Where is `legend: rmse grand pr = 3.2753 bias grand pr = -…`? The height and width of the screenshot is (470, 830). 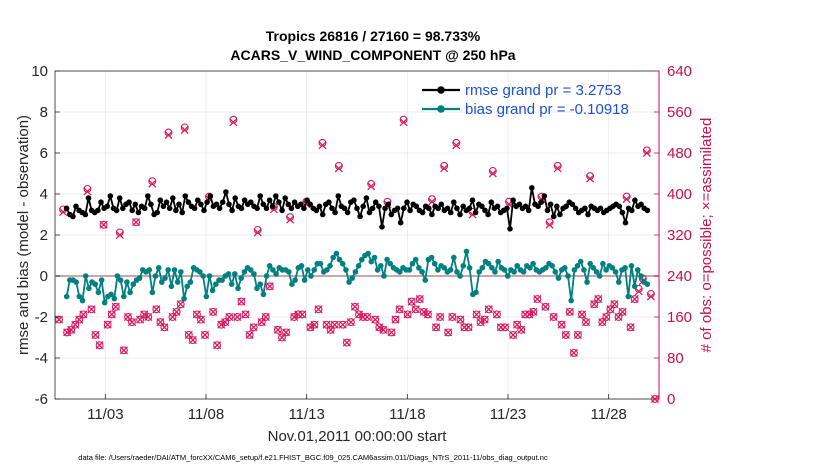
legend: rmse grand pr = 3.2753 bias grand pr = -… is located at coordinates (525, 100).